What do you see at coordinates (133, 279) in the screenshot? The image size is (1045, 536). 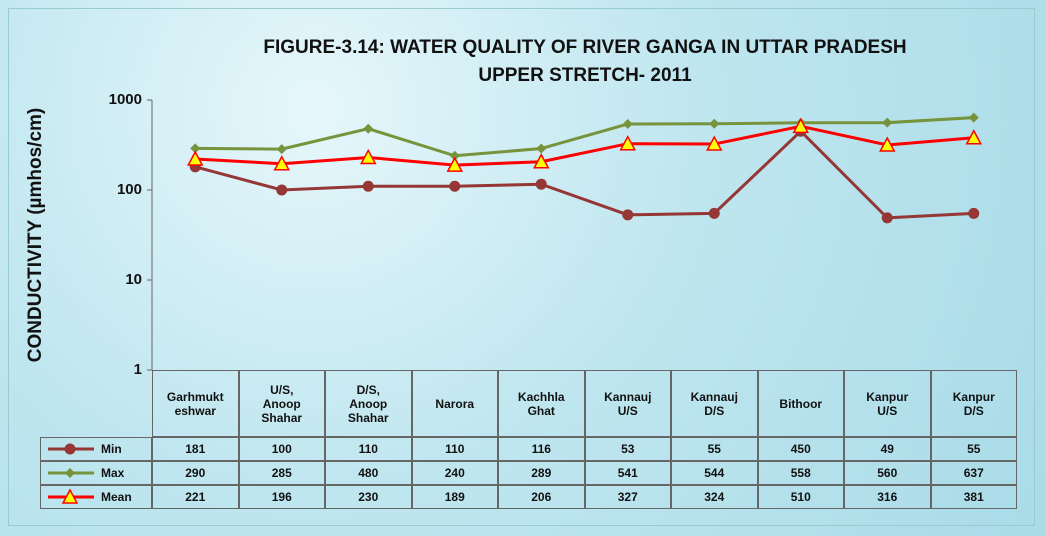 I see `y-tick-label: 10` at bounding box center [133, 279].